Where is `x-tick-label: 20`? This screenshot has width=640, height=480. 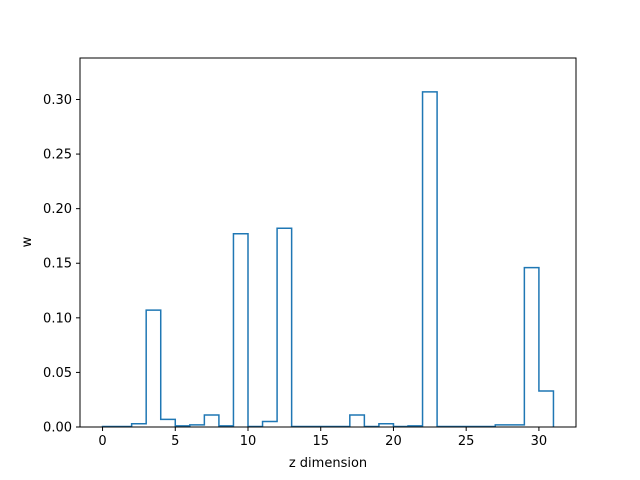 x-tick-label: 20 is located at coordinates (393, 441).